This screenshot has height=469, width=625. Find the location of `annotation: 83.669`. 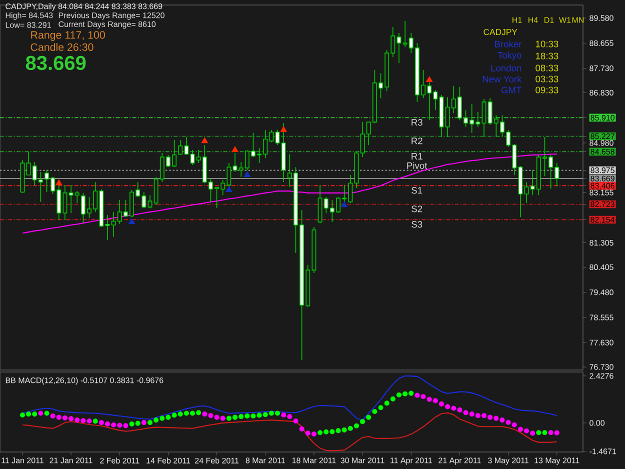

annotation: 83.669 is located at coordinates (56, 63).